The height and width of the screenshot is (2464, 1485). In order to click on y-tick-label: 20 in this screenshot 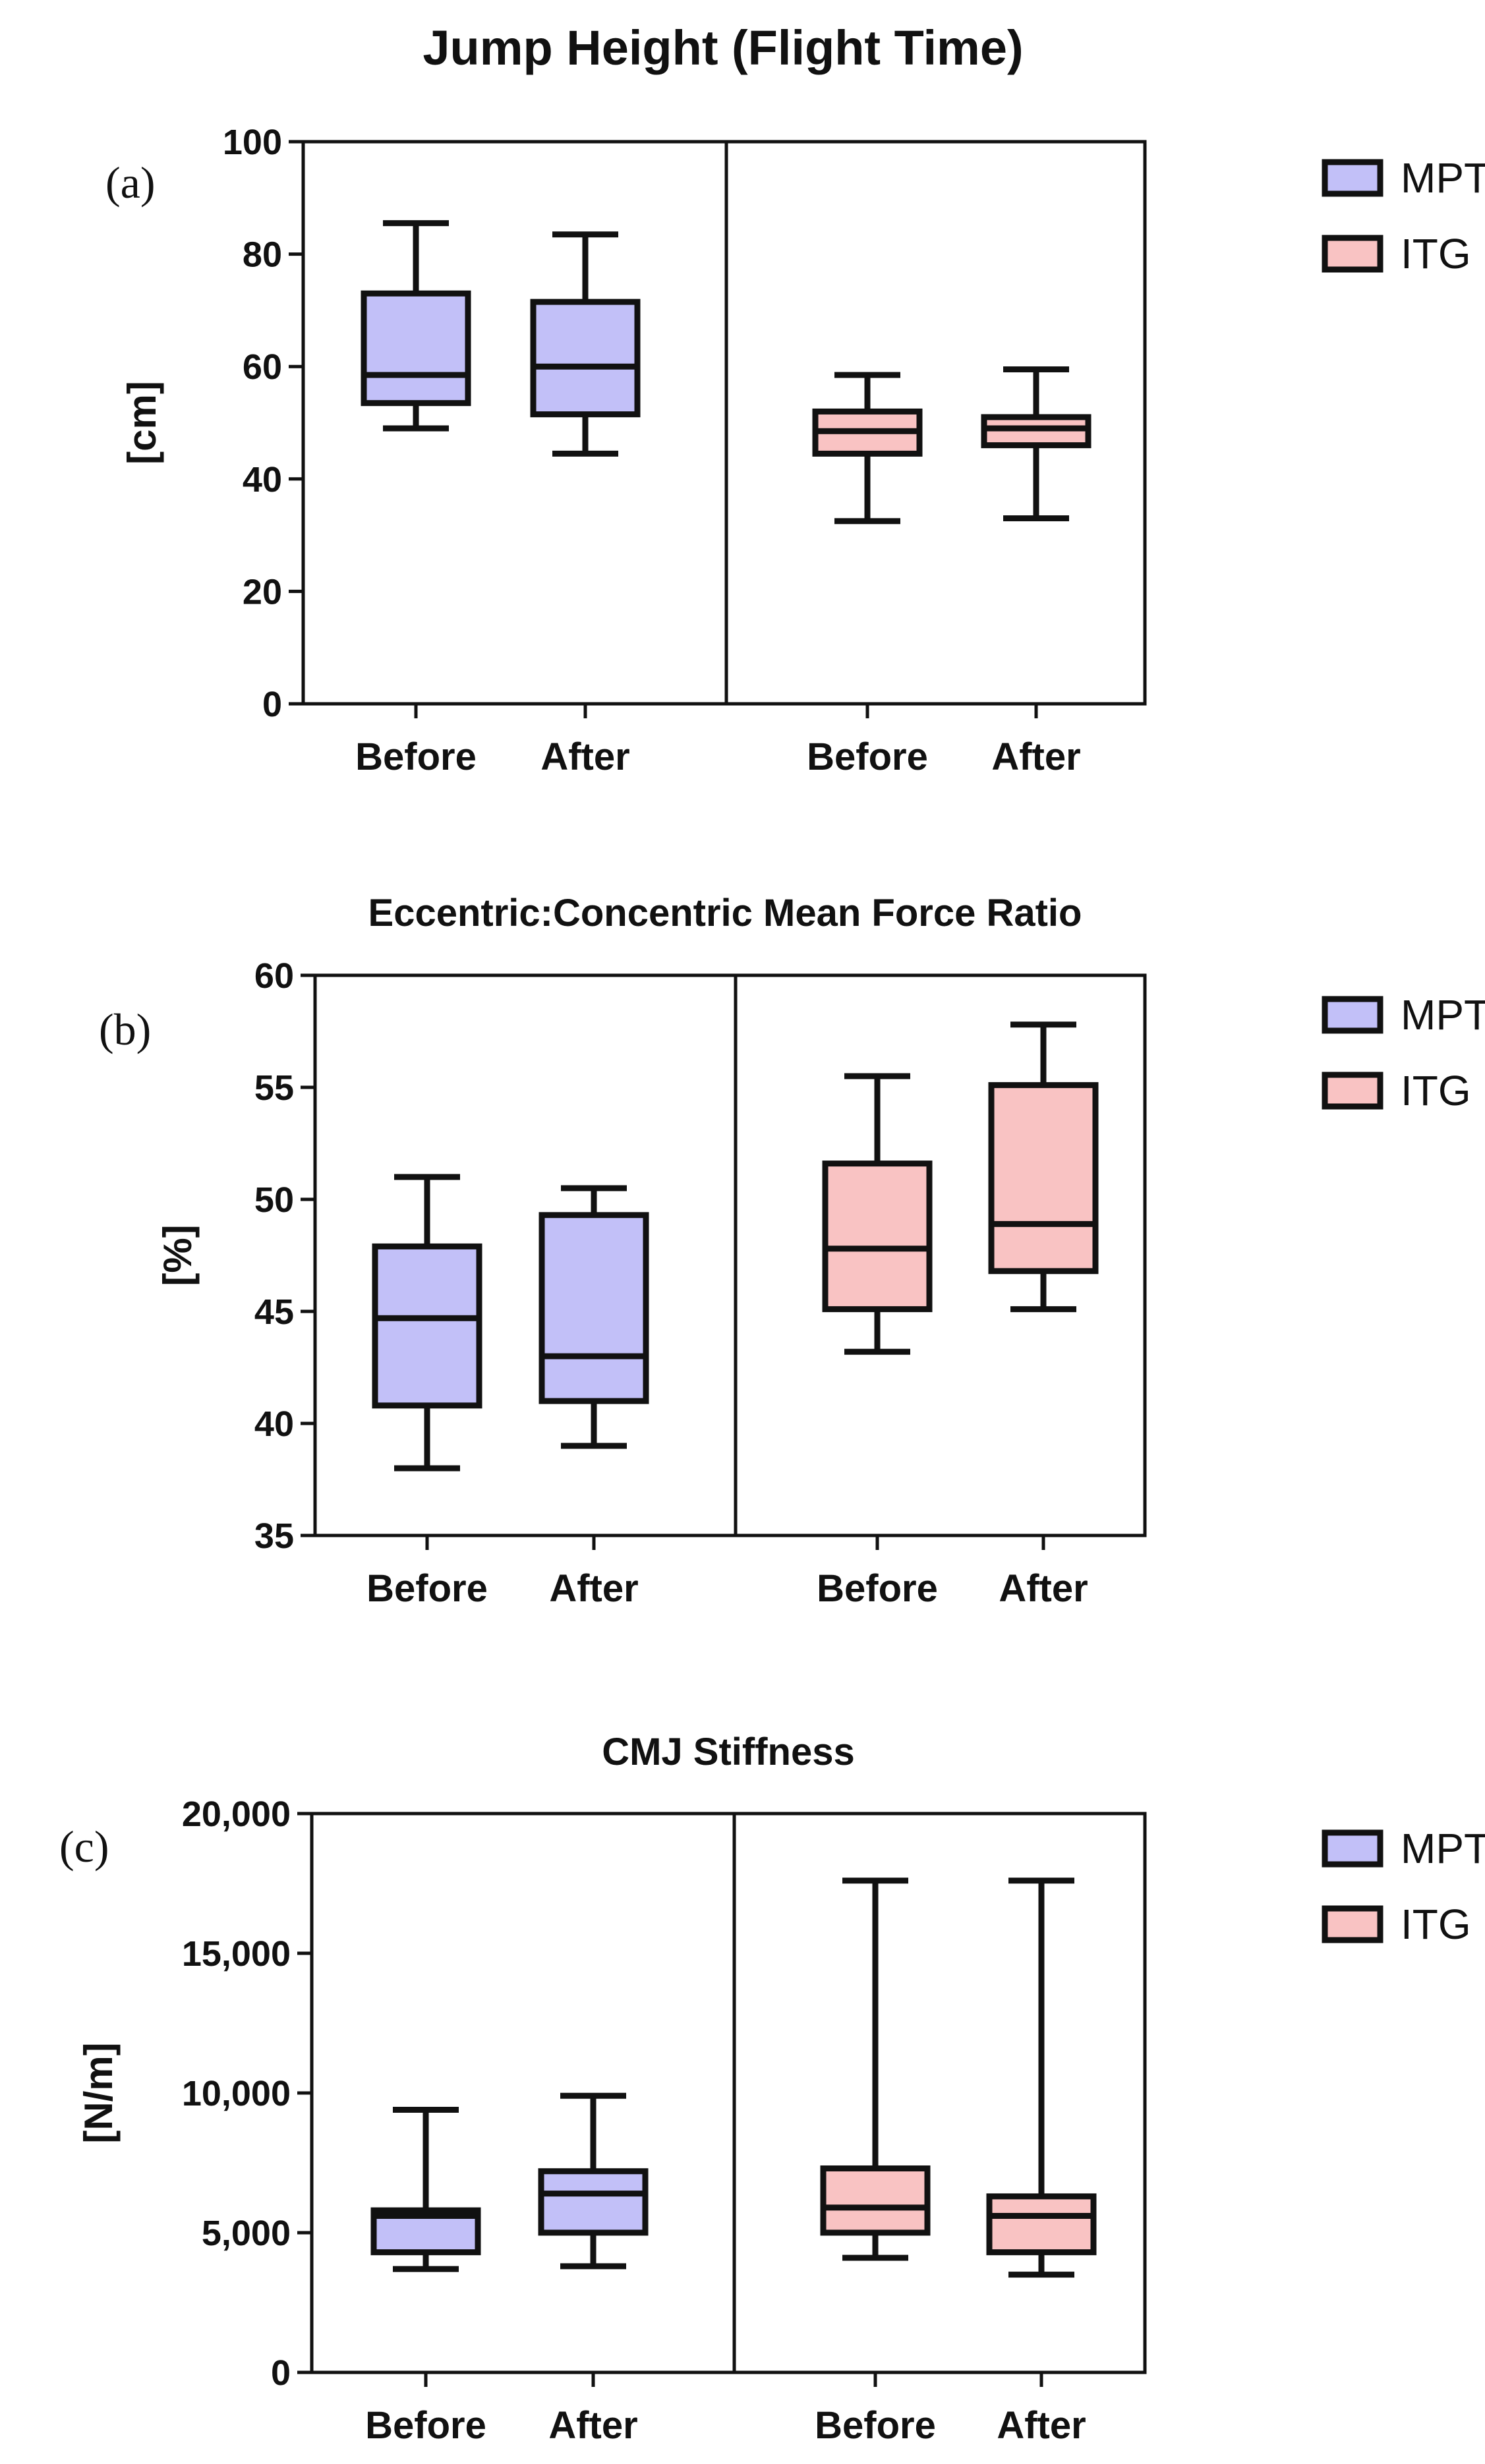, I will do `click(262, 592)`.